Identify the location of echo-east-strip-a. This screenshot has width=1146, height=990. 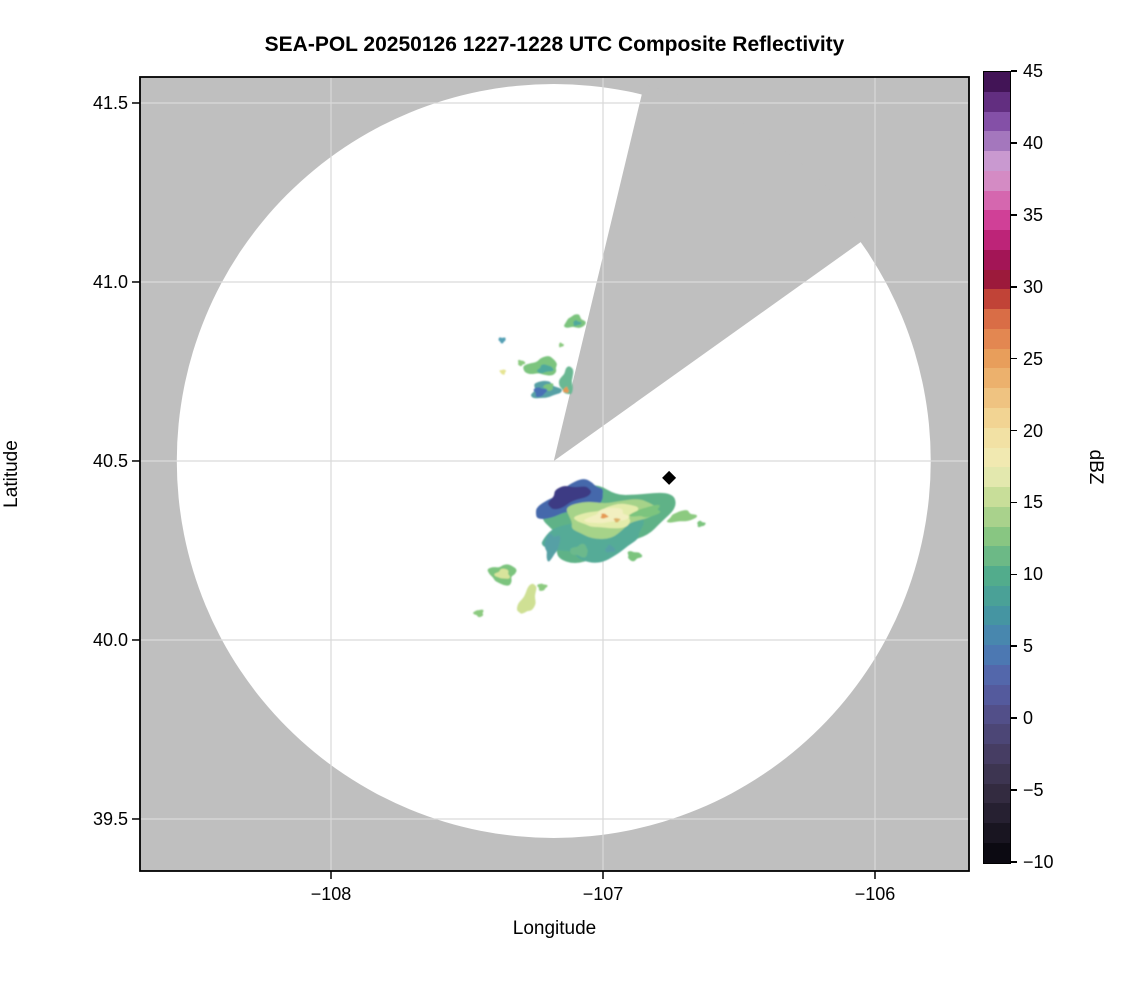
(645, 511).